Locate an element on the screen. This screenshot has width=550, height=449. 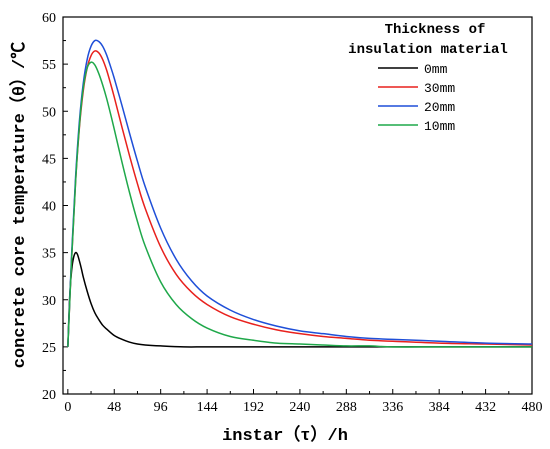
x-axis: 0 48 96 144 192 240 288 336 384 432 480 is located at coordinates (303, 402).